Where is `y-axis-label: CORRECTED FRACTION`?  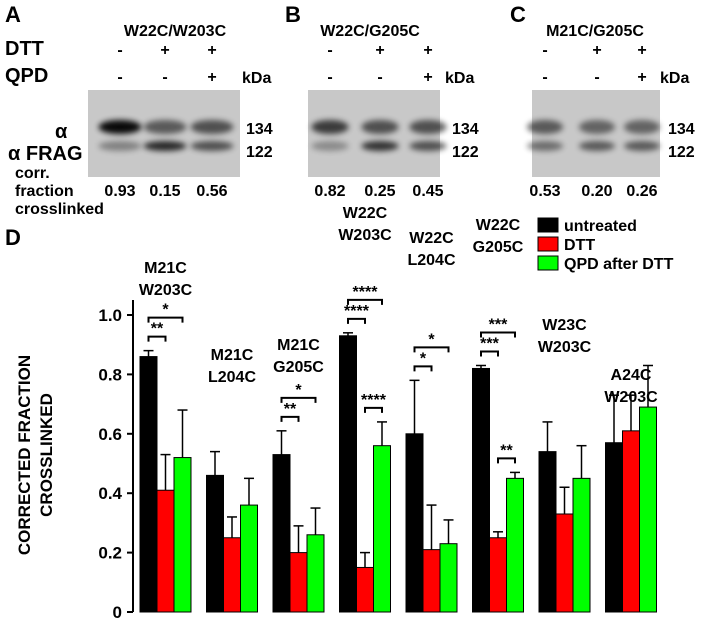 y-axis-label: CORRECTED FRACTION is located at coordinates (24, 455).